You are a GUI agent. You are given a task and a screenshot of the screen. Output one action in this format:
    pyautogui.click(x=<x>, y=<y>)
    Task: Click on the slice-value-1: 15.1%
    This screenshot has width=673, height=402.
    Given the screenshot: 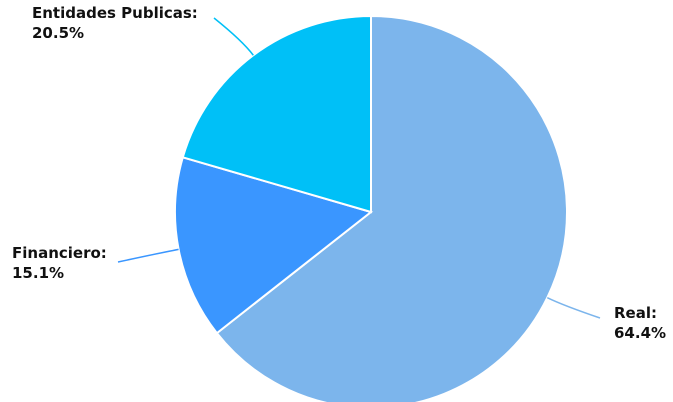 What is the action you would take?
    pyautogui.click(x=38, y=273)
    